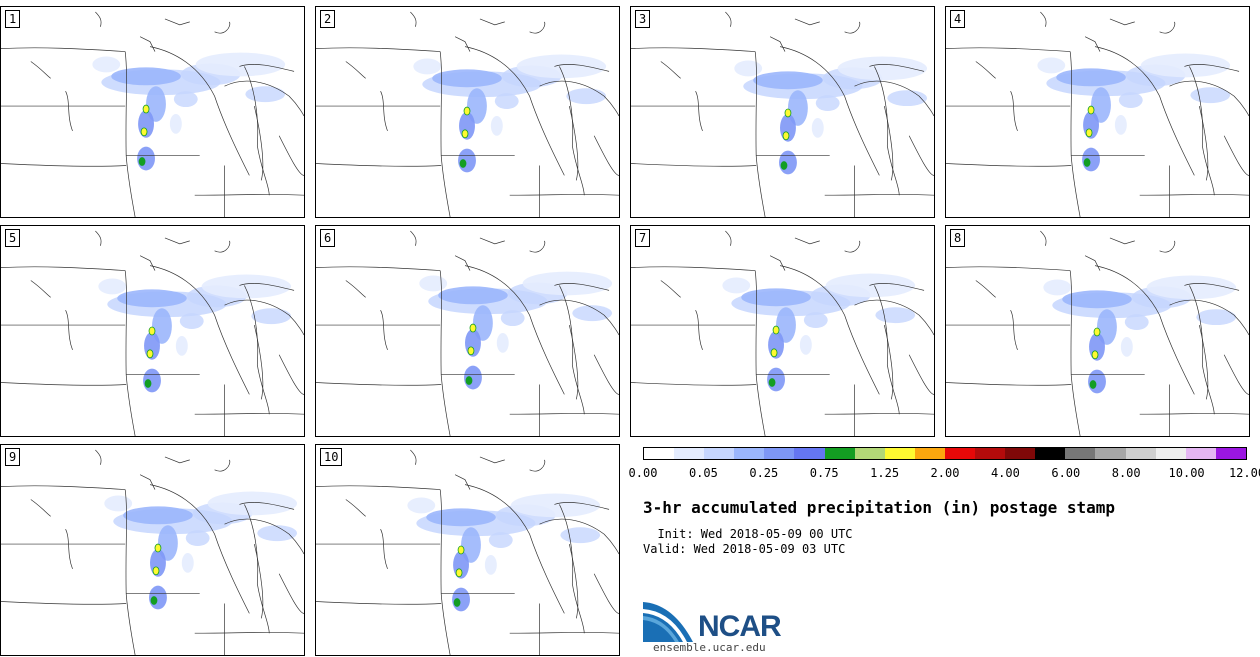 The width and height of the screenshot is (1260, 657). Describe the element at coordinates (328, 238) in the screenshot. I see `panel-label: 6` at that location.